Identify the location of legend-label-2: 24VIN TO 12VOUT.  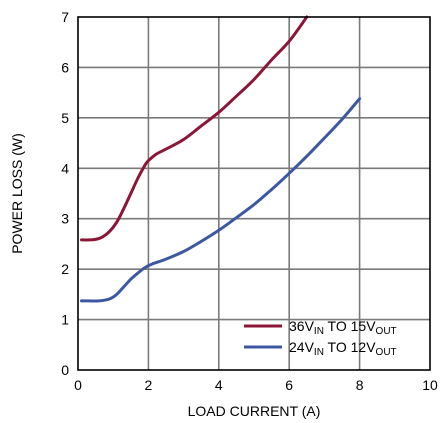
(343, 348).